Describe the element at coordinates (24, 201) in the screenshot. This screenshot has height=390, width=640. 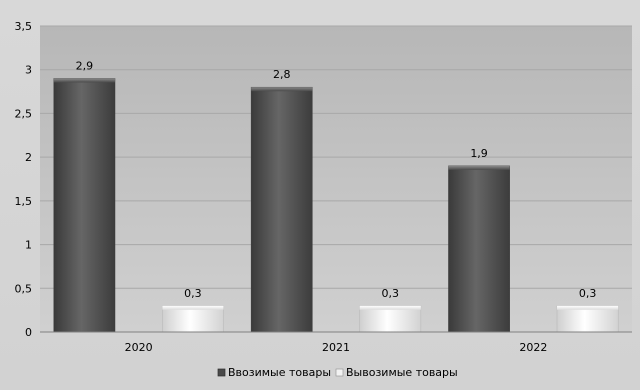
I see `y-tick-label: 1,5` at that location.